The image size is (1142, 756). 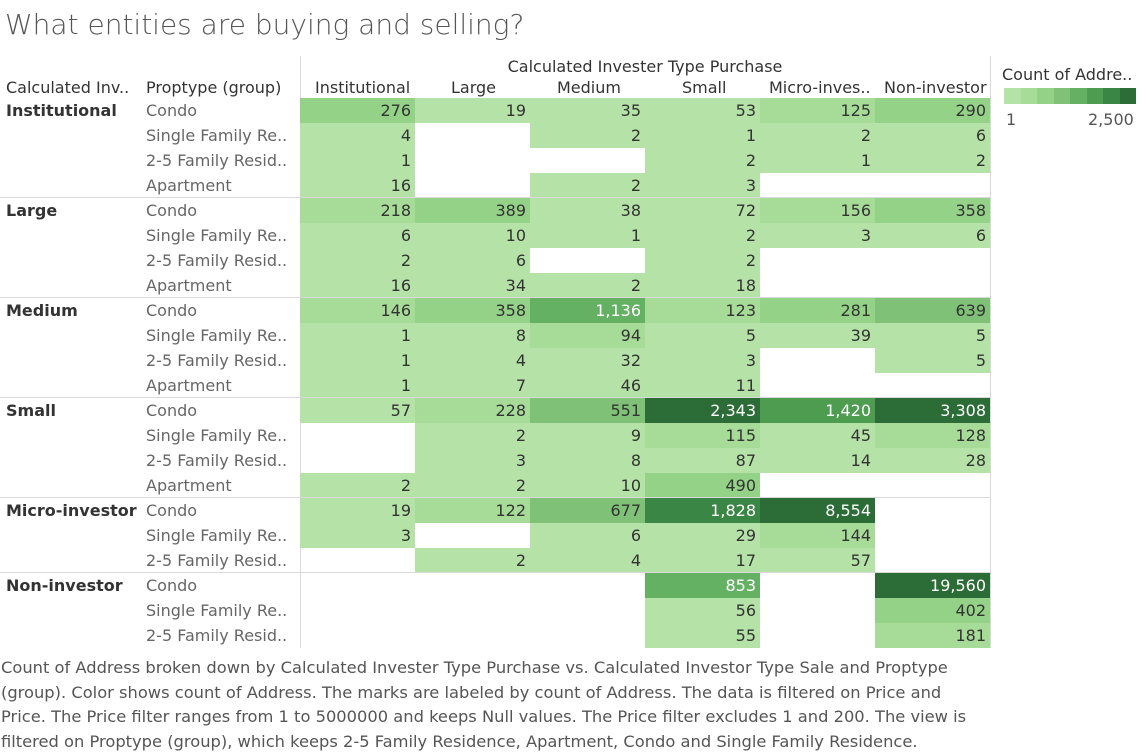 What do you see at coordinates (1111, 119) in the screenshot?
I see `legend-max-label: 2,500` at bounding box center [1111, 119].